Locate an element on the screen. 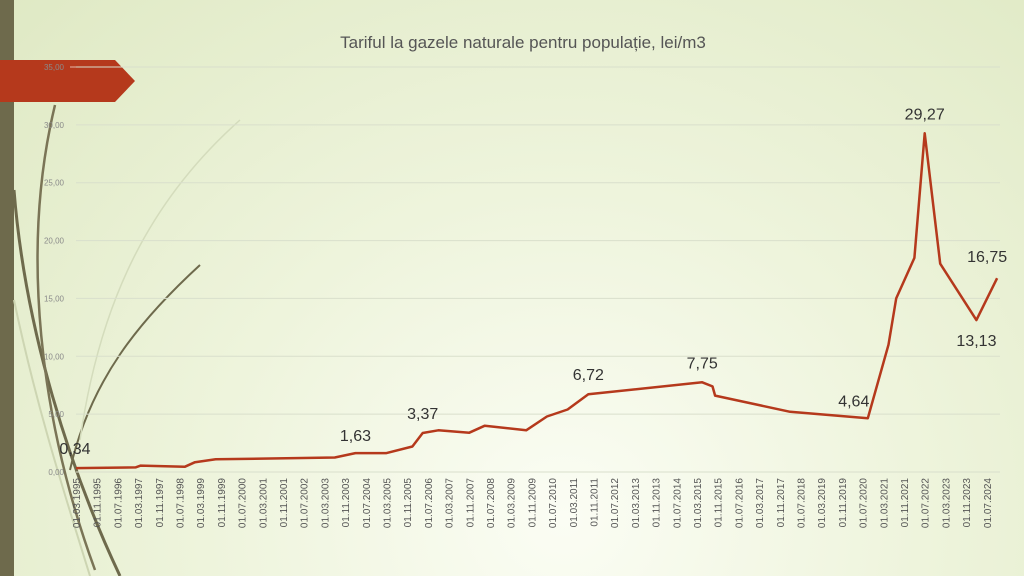 This screenshot has height=576, width=1024. x-tick-label: 01.03.2007 is located at coordinates (450, 503).